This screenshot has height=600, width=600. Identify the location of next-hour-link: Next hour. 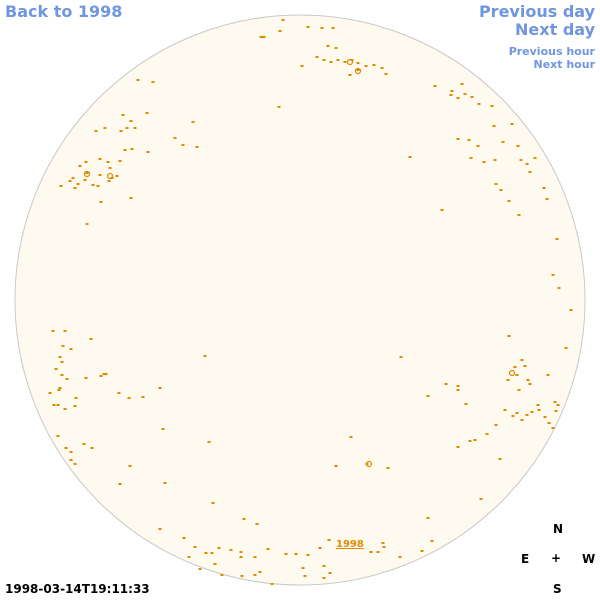
(564, 64).